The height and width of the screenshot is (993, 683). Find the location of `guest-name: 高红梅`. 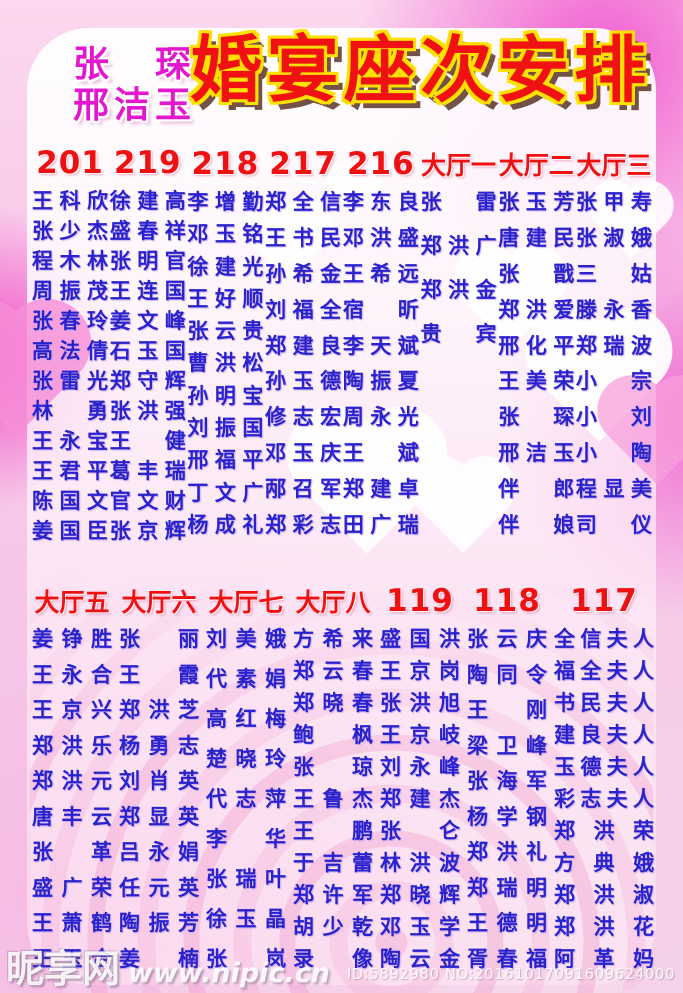

guest-name: 高红梅 is located at coordinates (246, 719).